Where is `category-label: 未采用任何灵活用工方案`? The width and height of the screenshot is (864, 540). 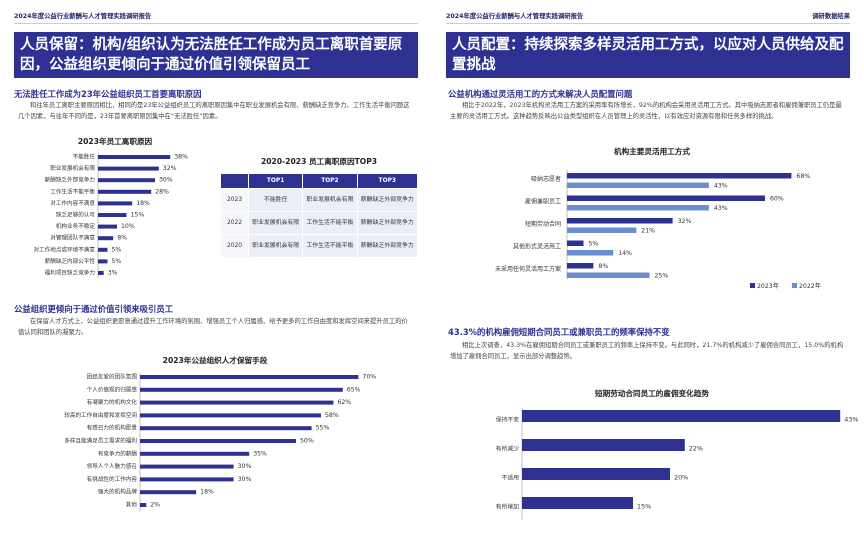
category-label: 未采用任何灵活用工方案 is located at coordinates (528, 269).